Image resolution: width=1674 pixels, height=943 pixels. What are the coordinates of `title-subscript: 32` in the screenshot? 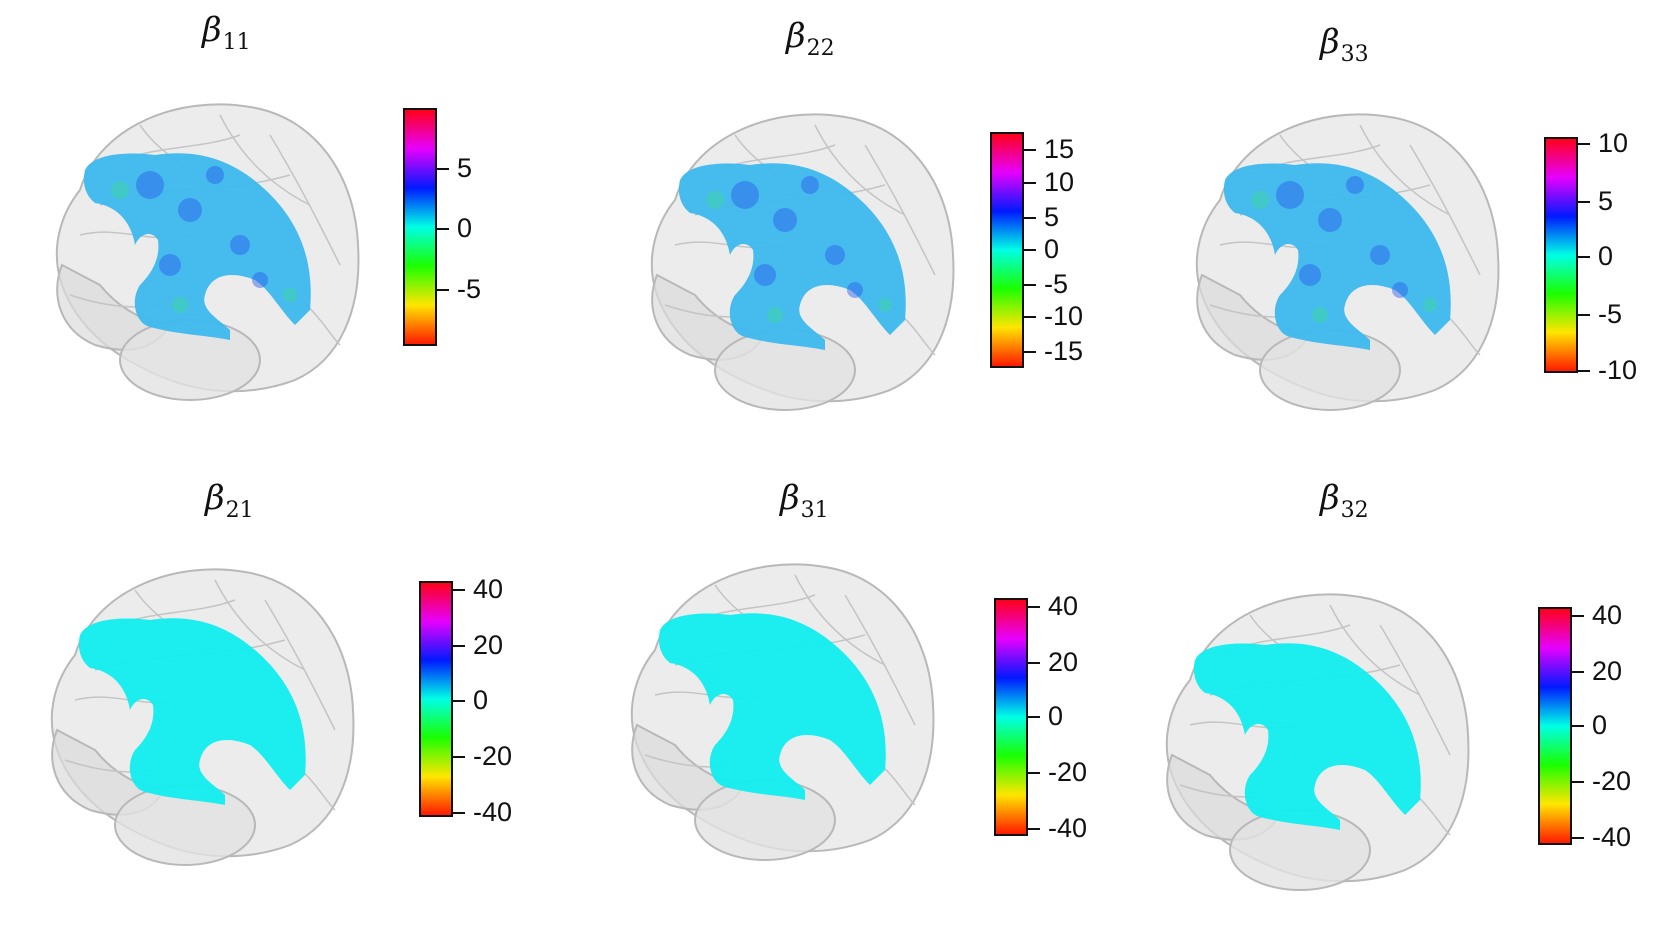 It's located at (1354, 510).